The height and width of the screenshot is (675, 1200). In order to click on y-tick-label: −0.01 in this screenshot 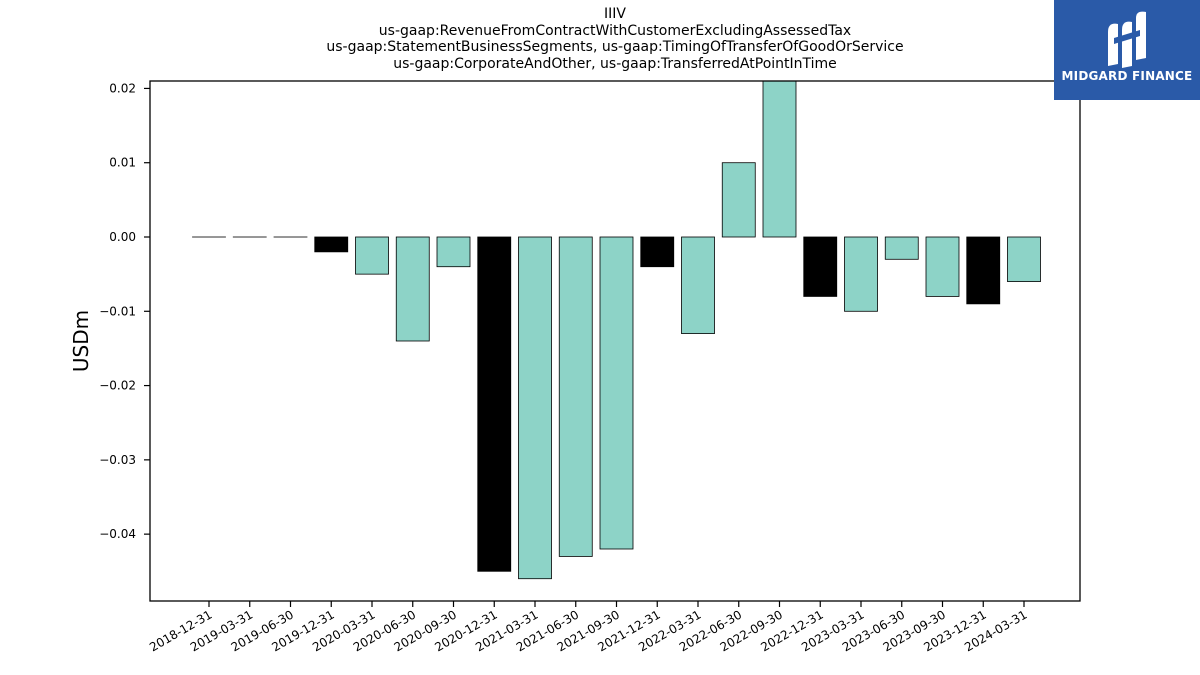, I will do `click(117, 311)`.